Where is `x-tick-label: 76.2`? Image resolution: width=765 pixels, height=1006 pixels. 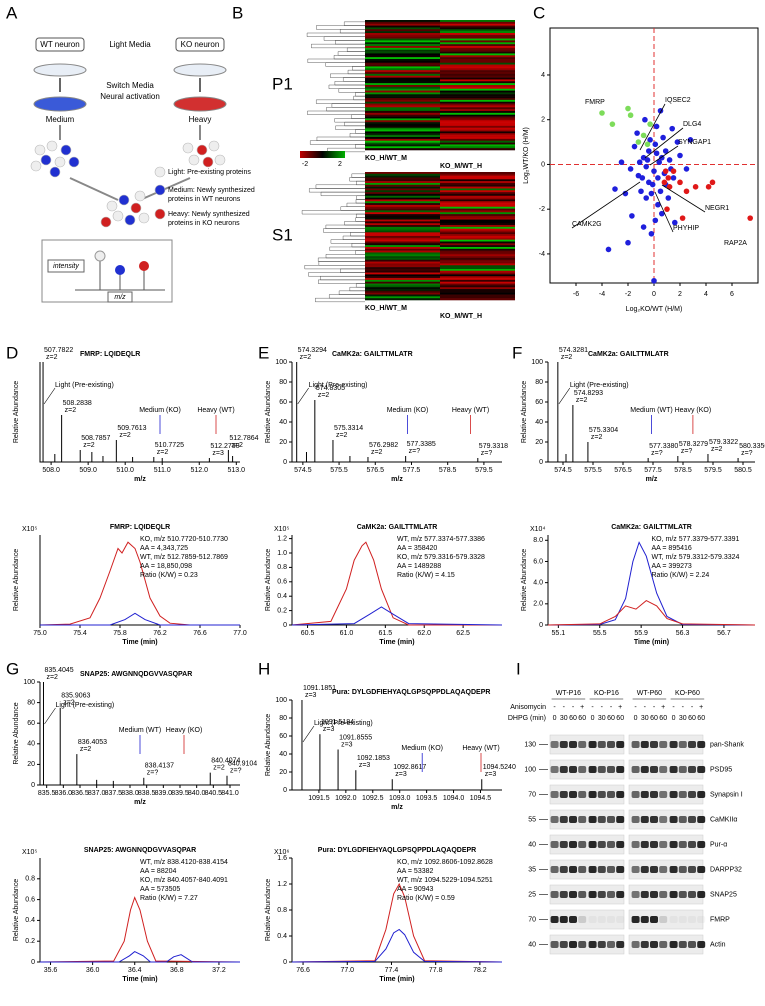 x-tick-label: 76.2 is located at coordinates (160, 633).